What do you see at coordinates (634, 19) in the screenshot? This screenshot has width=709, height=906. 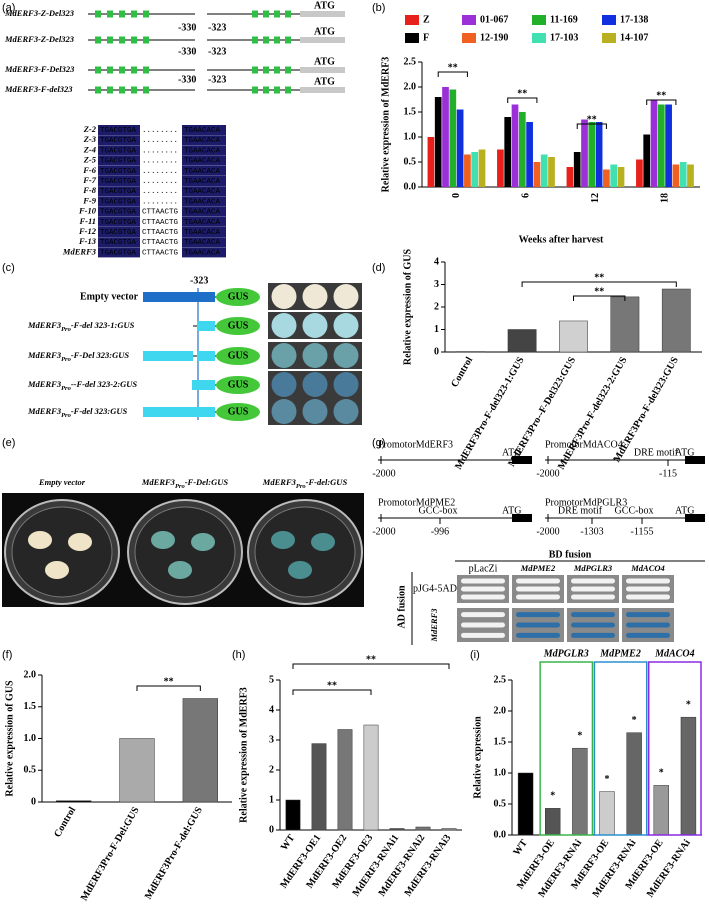 I see `legend-label: 17-138` at bounding box center [634, 19].